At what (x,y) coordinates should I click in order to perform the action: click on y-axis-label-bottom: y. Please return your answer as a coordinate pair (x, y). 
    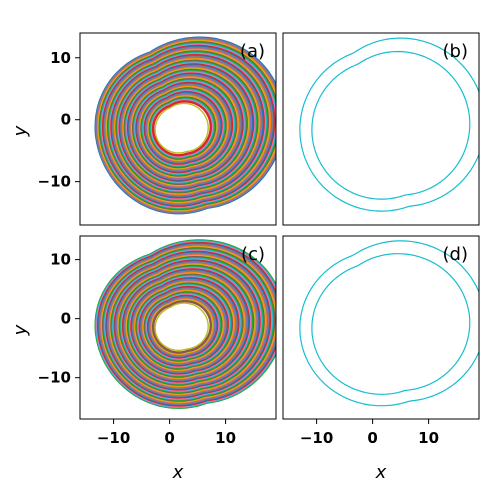
    Looking at the image, I should click on (20, 330).